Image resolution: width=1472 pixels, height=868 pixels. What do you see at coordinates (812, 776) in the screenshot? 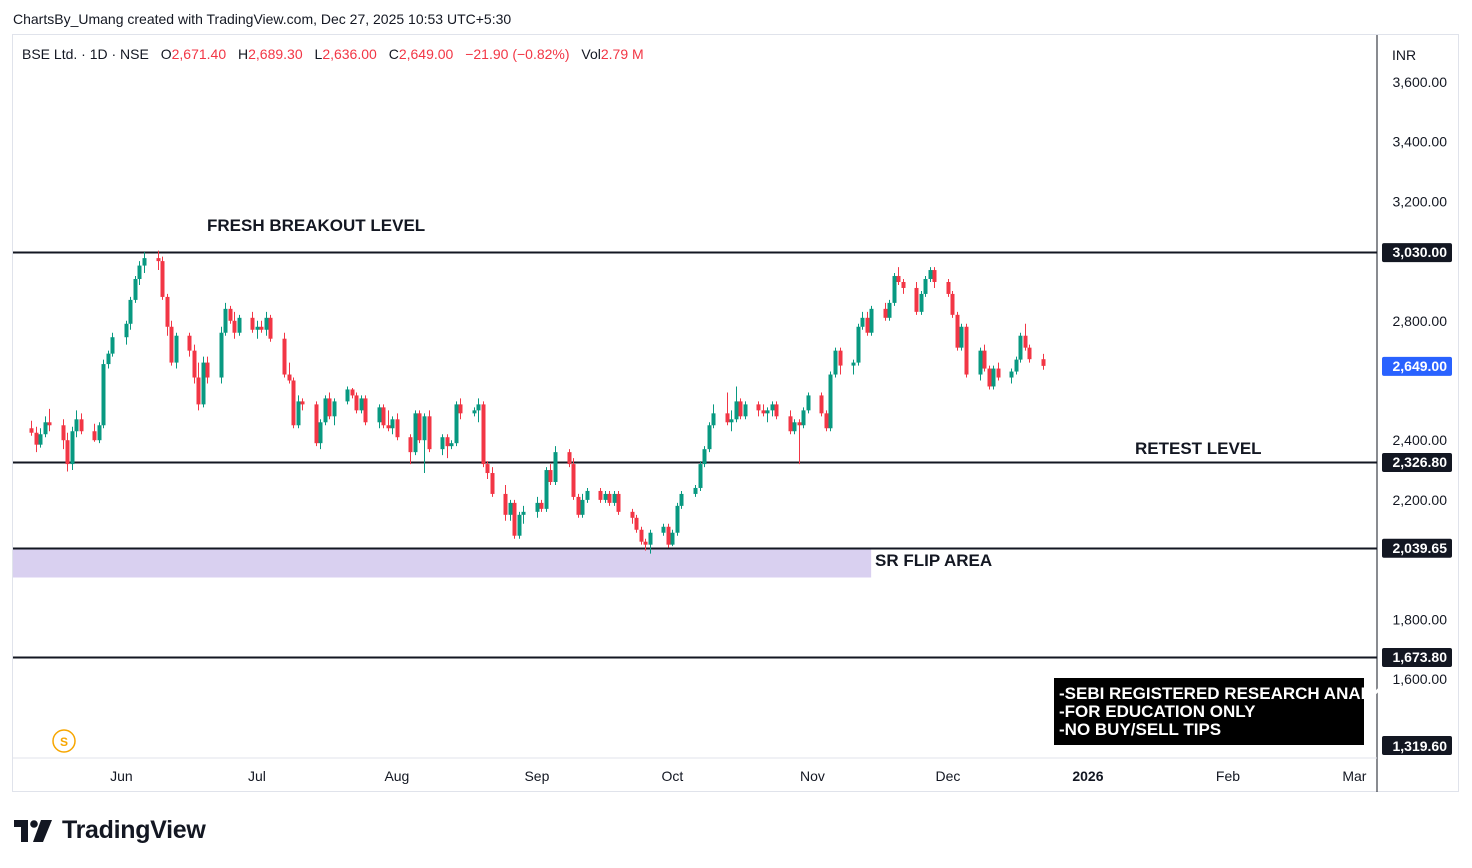
I see `x-tick-label: Nov` at bounding box center [812, 776].